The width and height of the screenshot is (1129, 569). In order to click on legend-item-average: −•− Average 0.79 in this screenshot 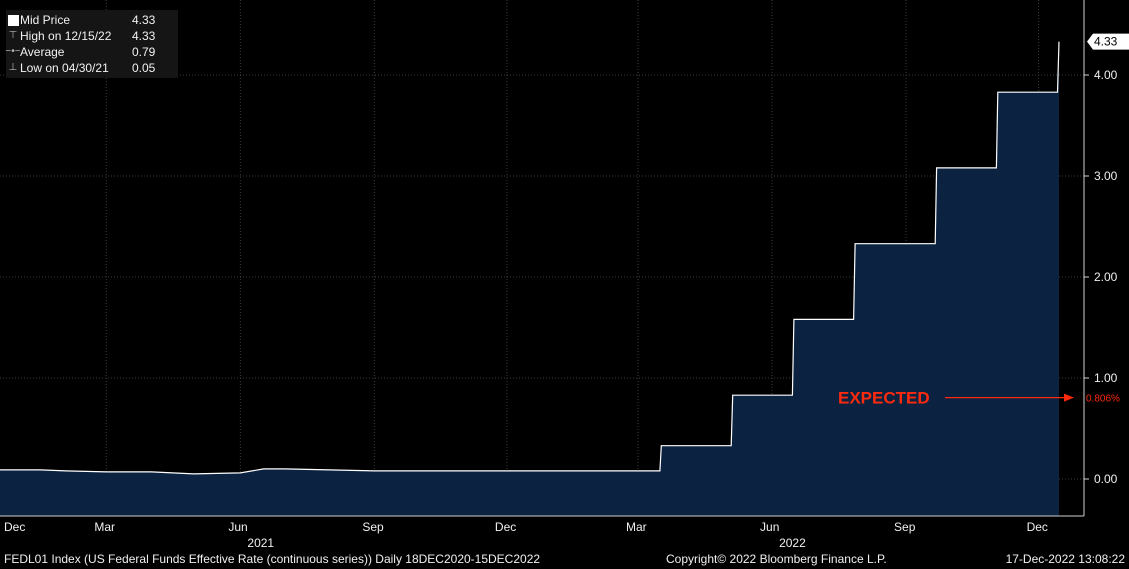, I will do `click(91, 52)`.